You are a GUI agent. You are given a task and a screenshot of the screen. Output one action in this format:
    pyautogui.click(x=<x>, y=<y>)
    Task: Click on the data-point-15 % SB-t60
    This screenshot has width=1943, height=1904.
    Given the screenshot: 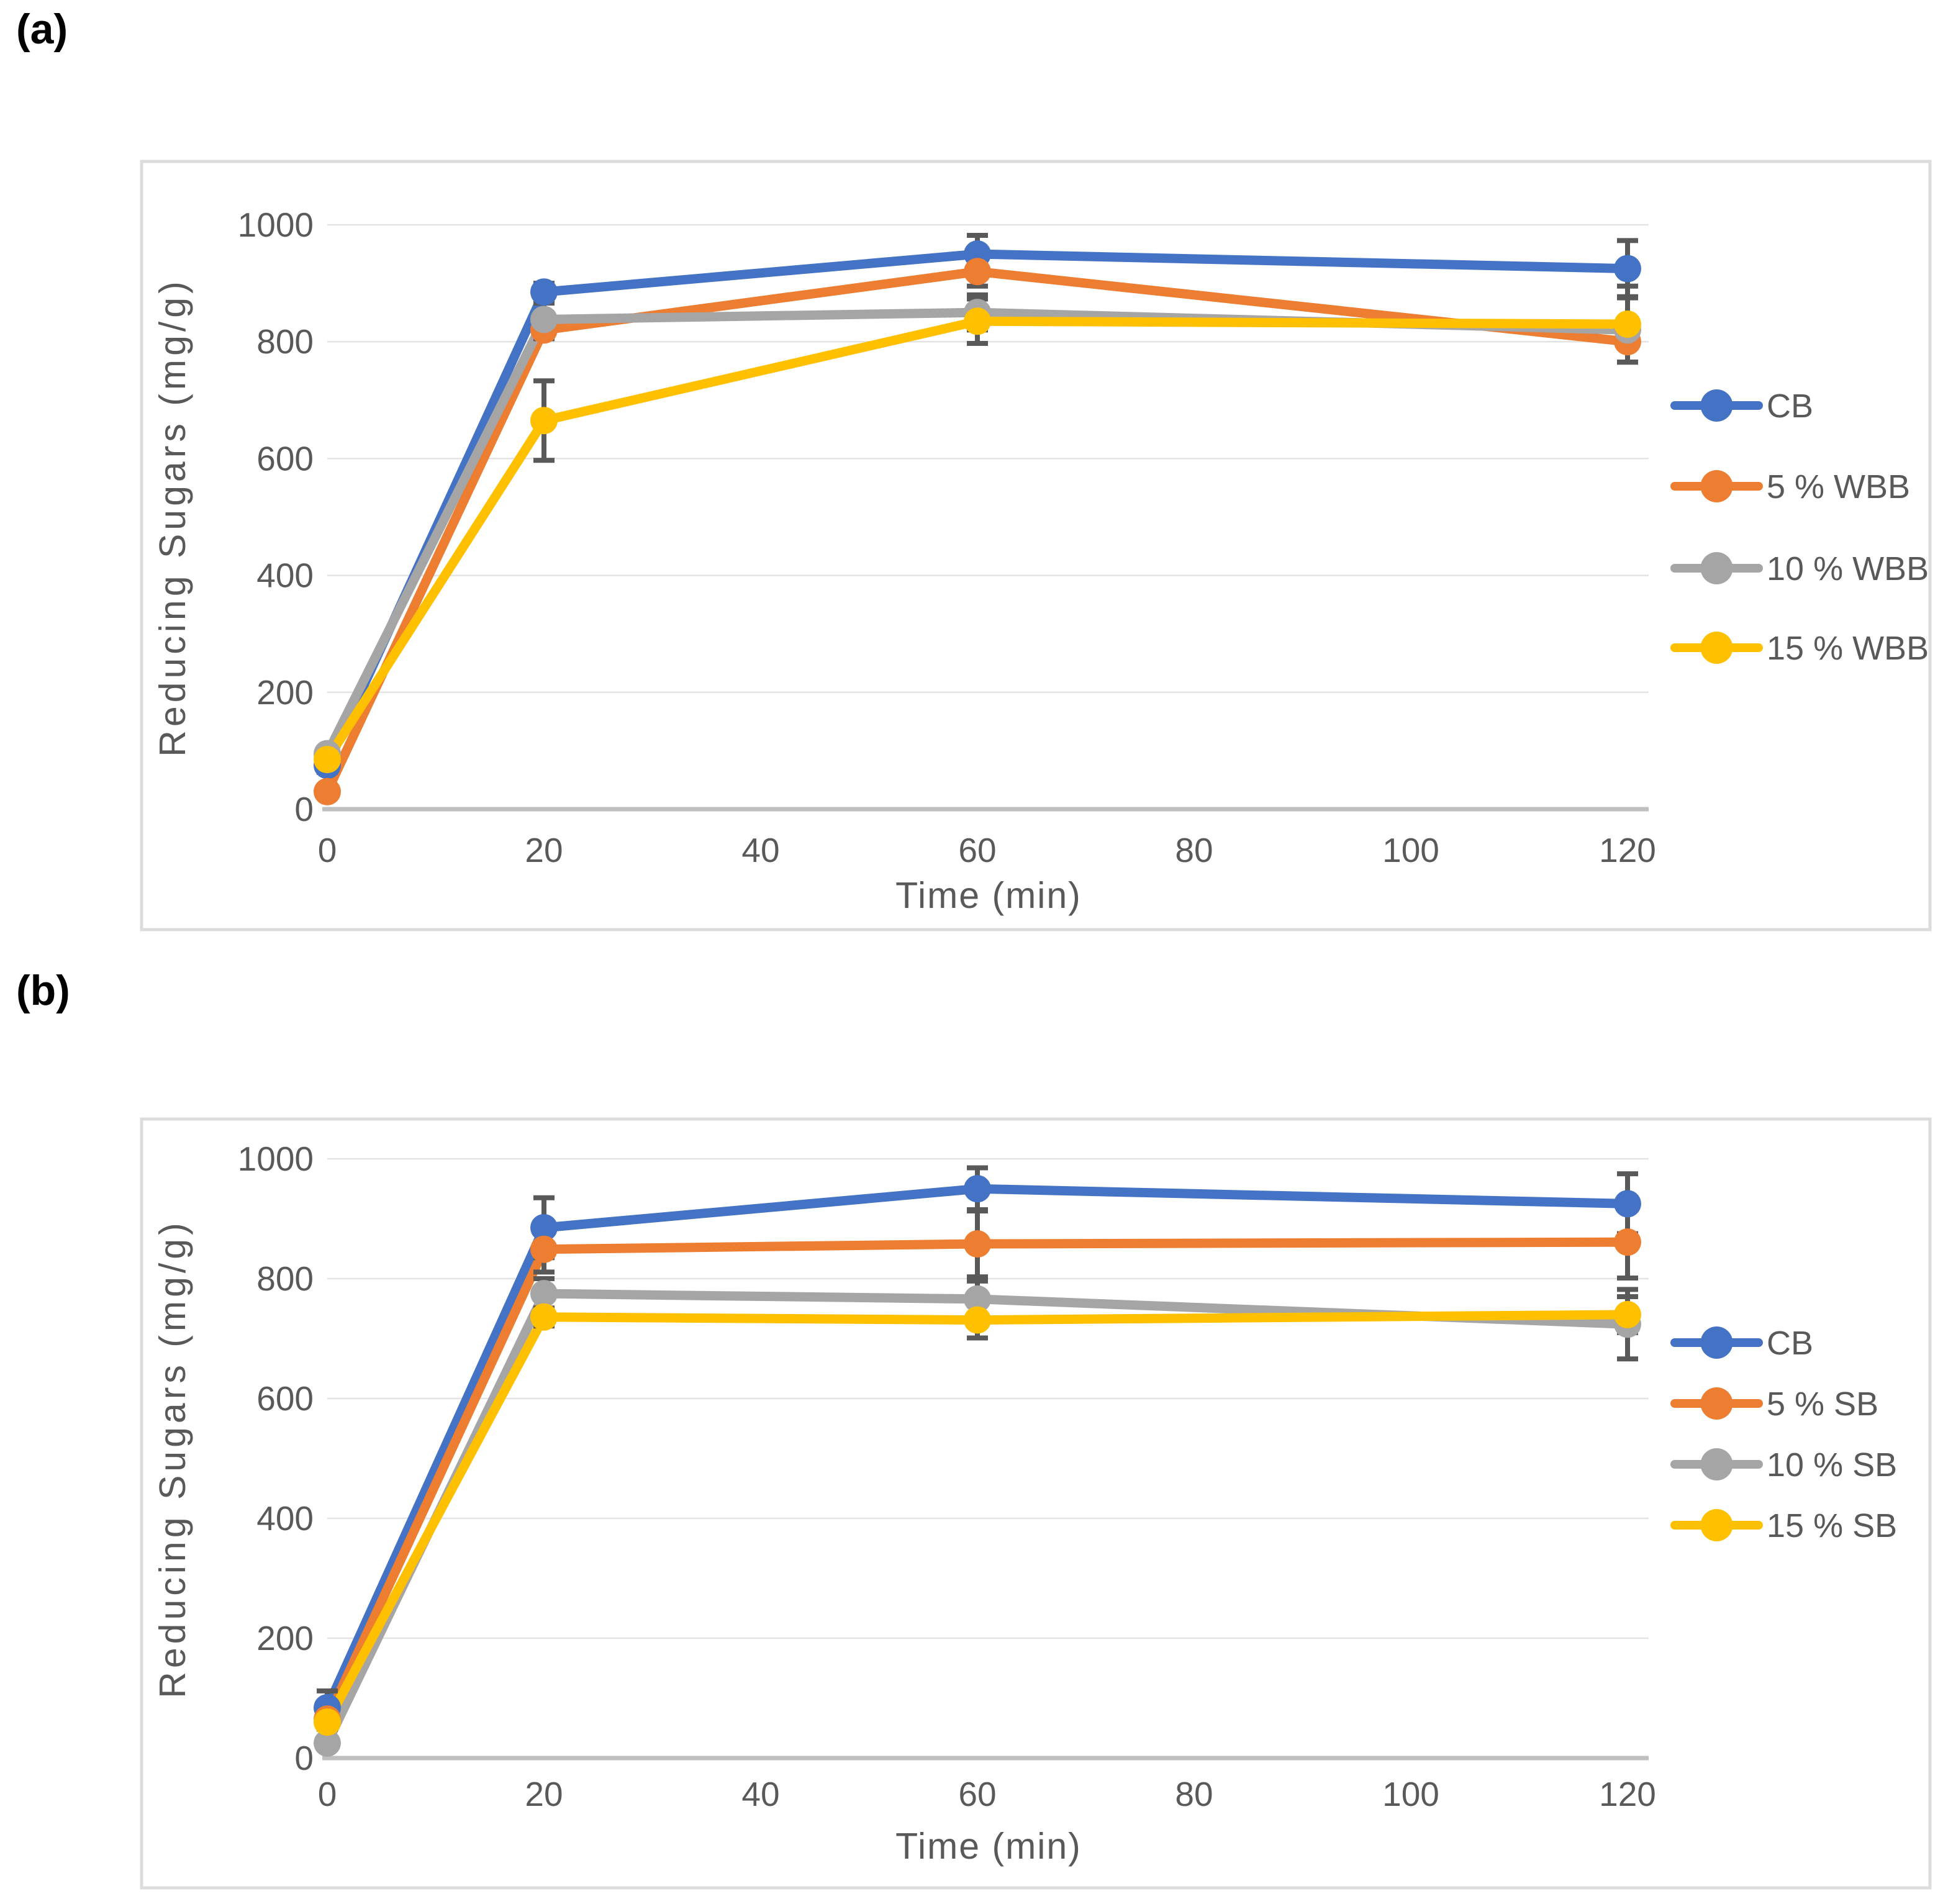 What is the action you would take?
    pyautogui.click(x=978, y=1320)
    